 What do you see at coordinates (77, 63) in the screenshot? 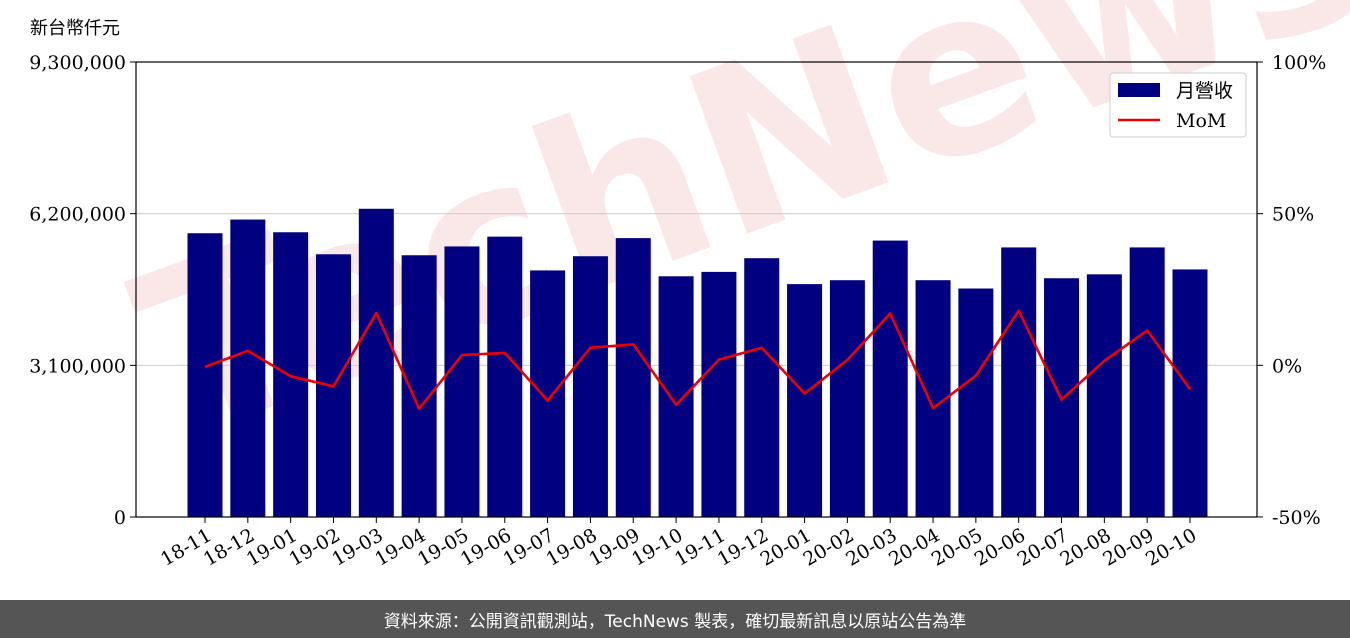
I see `left-tick-label: 9,300,000` at bounding box center [77, 63].